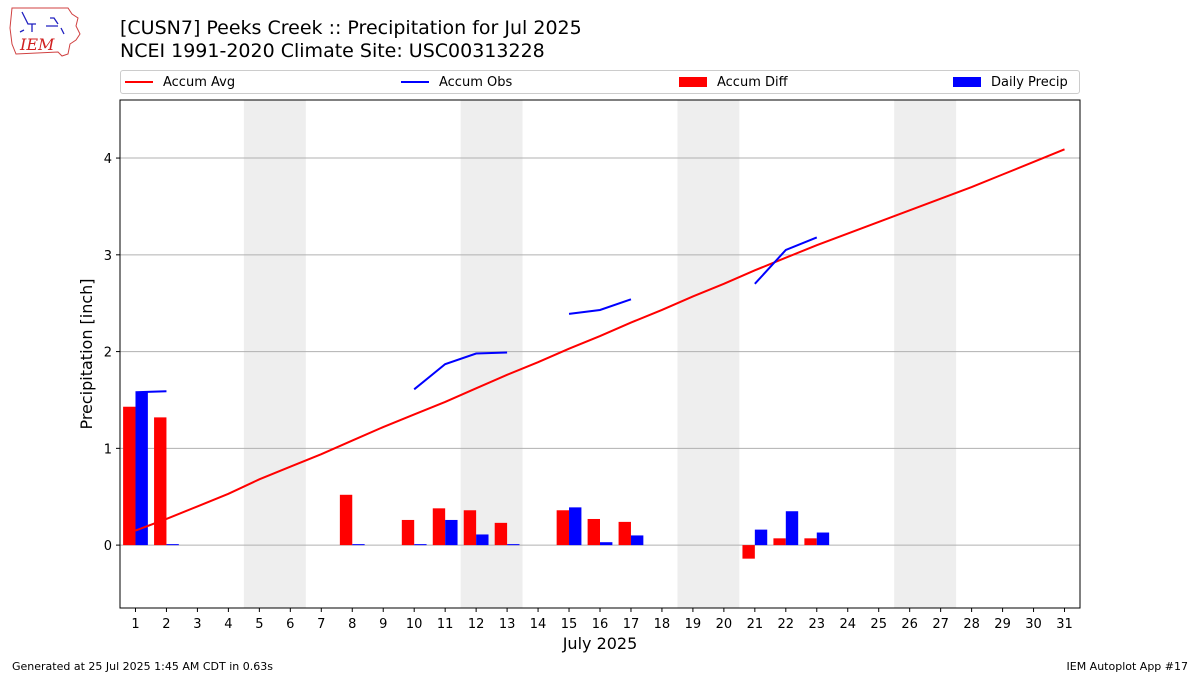 The image size is (1200, 675). Describe the element at coordinates (37, 44) in the screenshot. I see `logo-text: IEM` at that location.